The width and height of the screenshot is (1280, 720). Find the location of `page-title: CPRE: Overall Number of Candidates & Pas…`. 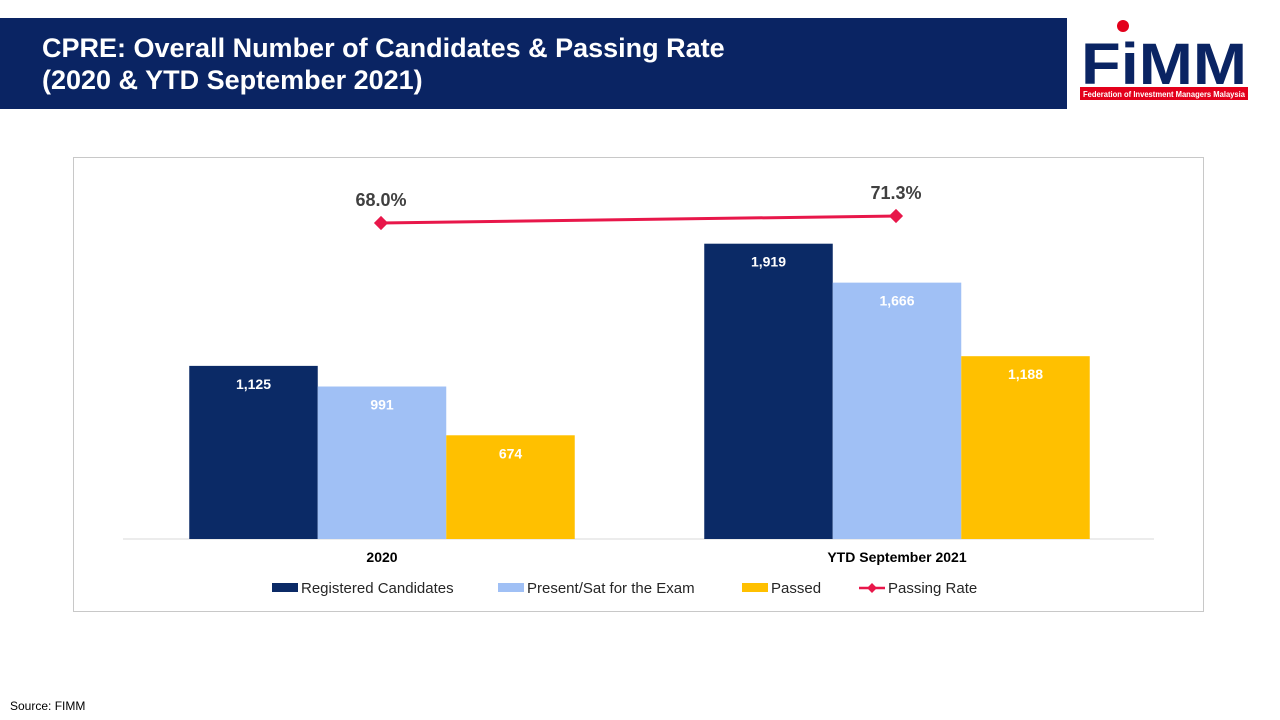

page-title: CPRE: Overall Number of Candidates & Pas… is located at coordinates (383, 64).